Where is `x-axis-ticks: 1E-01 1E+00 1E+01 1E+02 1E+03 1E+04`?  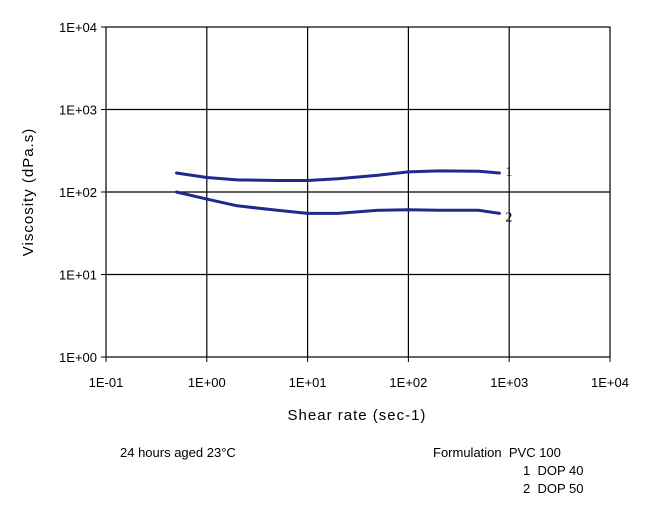 x-axis-ticks: 1E-01 1E+00 1E+01 1E+02 1E+03 1E+04 is located at coordinates (359, 373).